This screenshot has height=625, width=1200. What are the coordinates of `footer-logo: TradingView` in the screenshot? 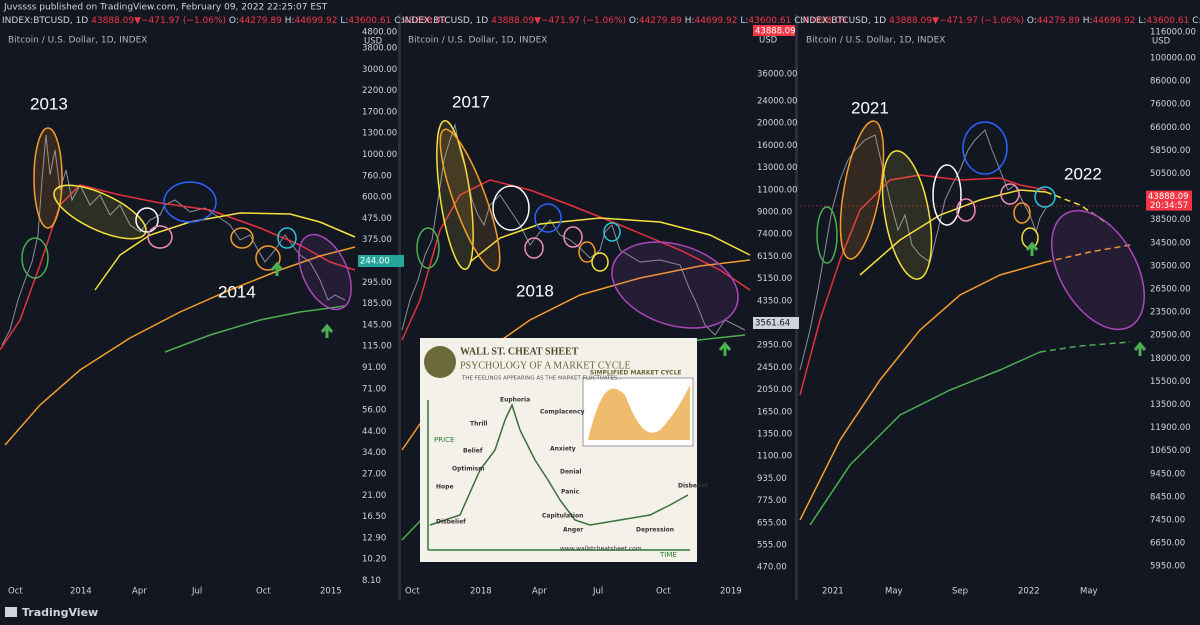 It's located at (51, 612).